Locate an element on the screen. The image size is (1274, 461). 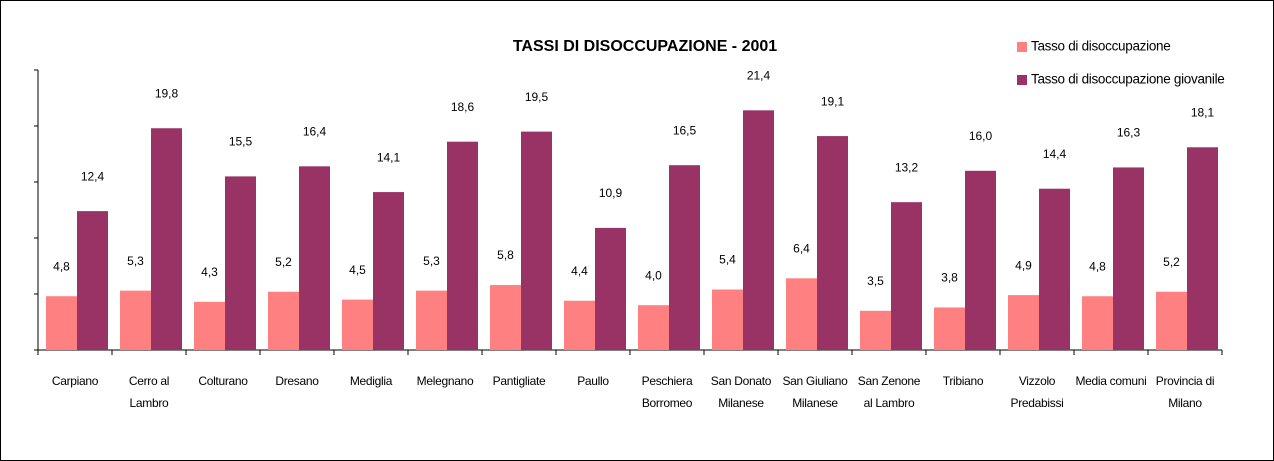
value-label: 16,3 is located at coordinates (1129, 133).